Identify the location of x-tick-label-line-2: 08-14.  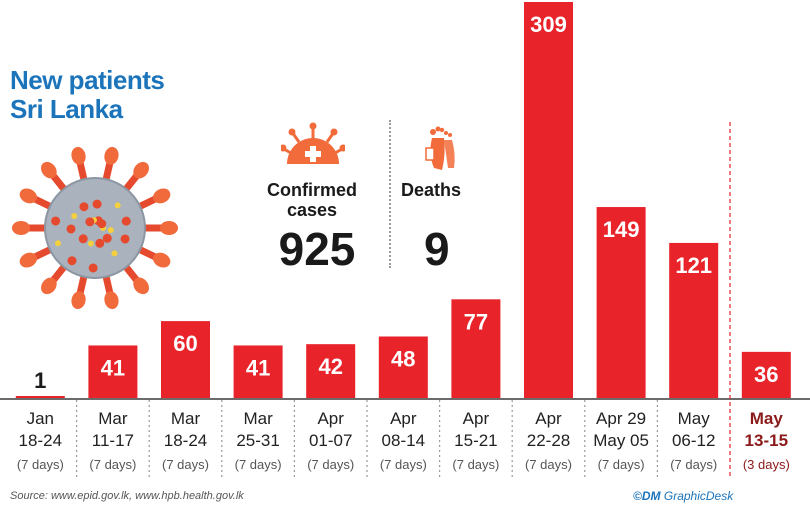
(403, 440).